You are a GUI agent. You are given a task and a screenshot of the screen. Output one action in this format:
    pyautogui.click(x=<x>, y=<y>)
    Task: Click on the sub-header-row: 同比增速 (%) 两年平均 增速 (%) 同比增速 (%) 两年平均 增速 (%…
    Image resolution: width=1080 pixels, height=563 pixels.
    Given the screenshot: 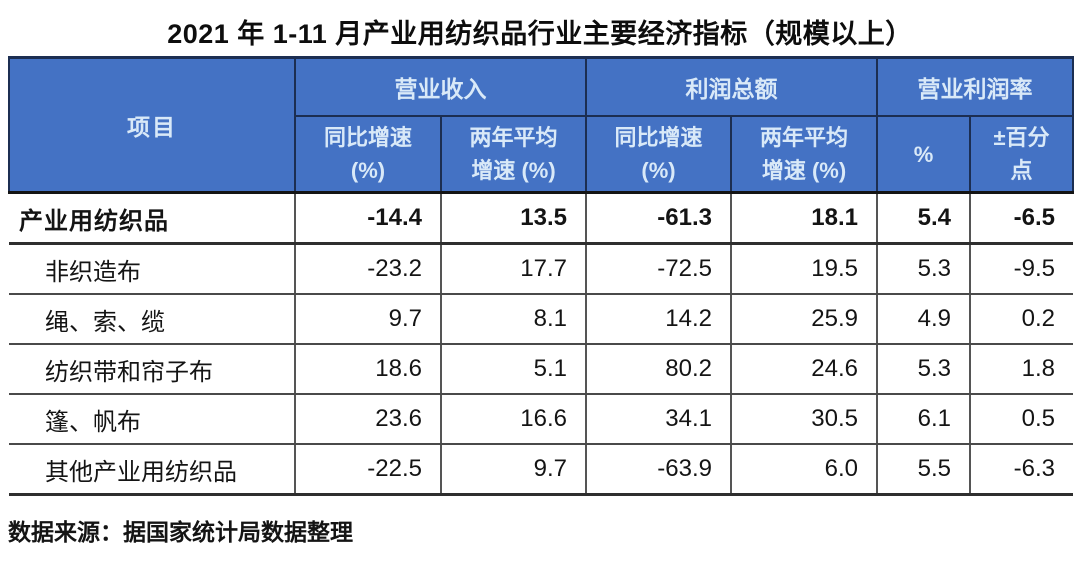 What is the action you would take?
    pyautogui.click(x=541, y=154)
    